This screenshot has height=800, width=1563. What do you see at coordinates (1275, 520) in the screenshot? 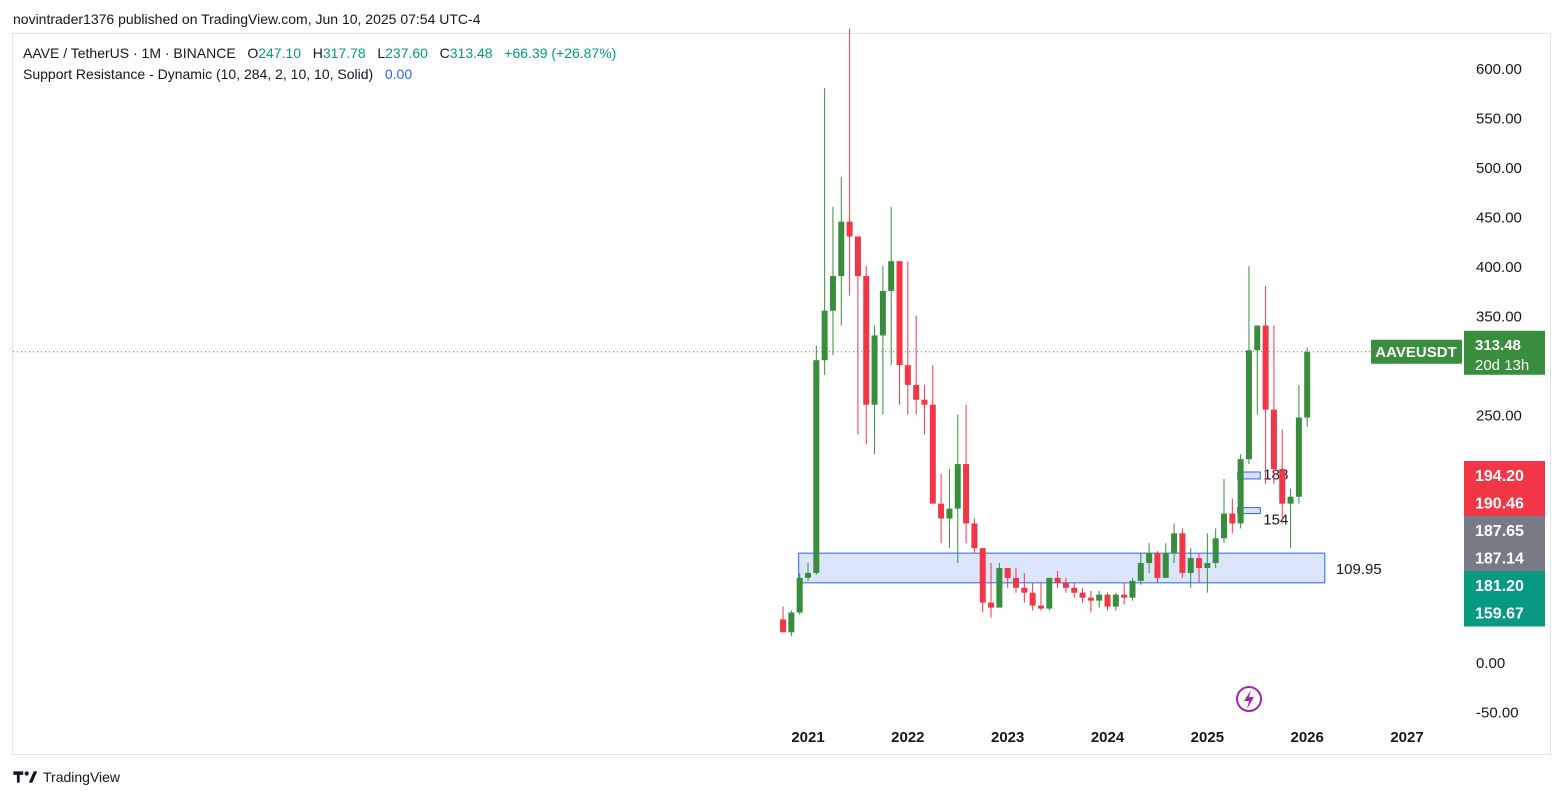
I see `mini-zone-label: 154` at bounding box center [1275, 520].